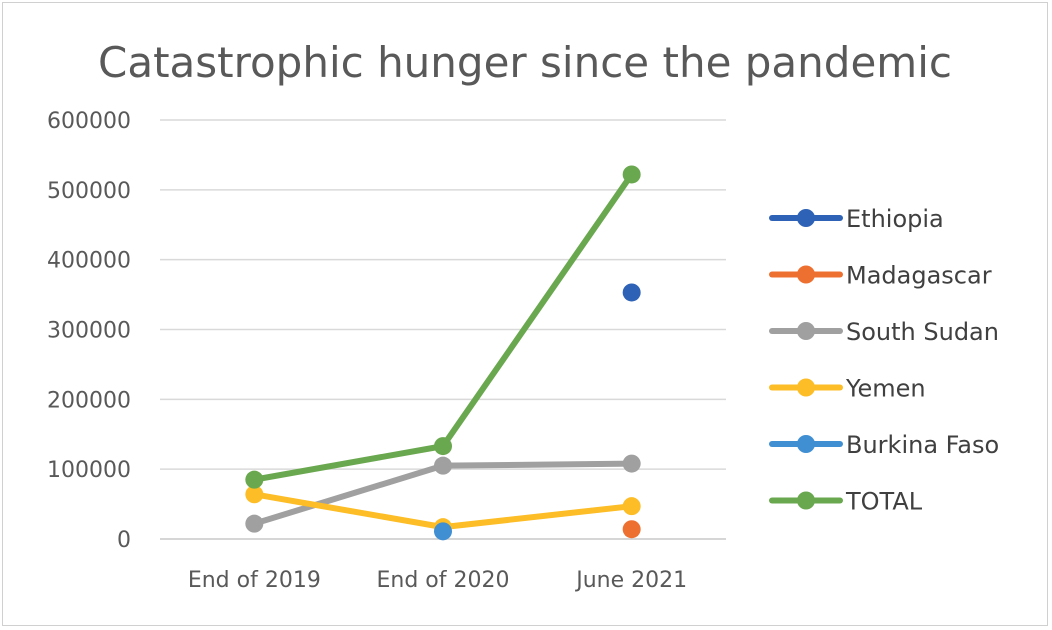  I want to click on legend-item-yemen: Yemen, so click(847, 389).